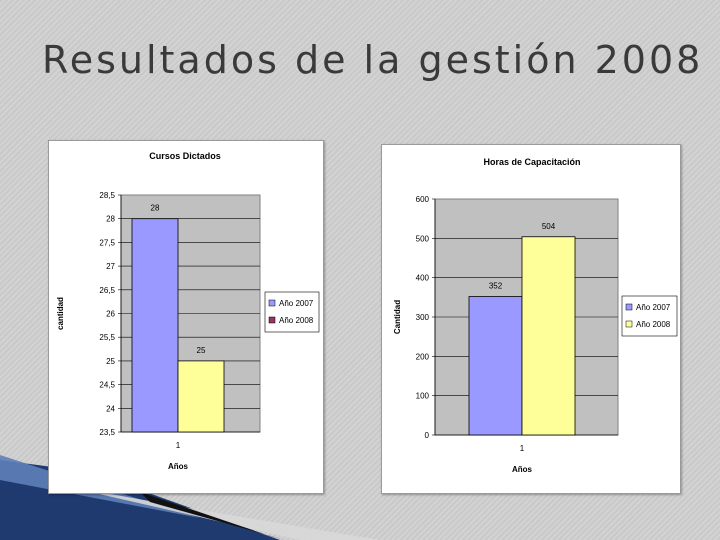 This screenshot has width=720, height=540. What do you see at coordinates (423, 199) in the screenshot?
I see `chart-2-y-tick-label: 600` at bounding box center [423, 199].